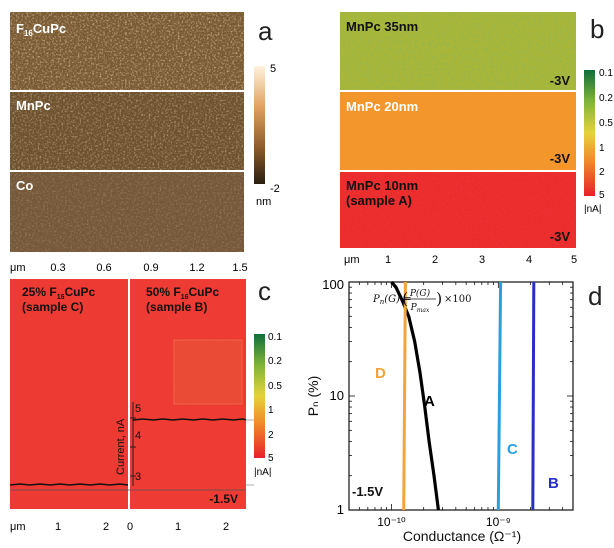  What do you see at coordinates (271, 458) in the screenshot?
I see `c-scale-5: 5` at bounding box center [271, 458].